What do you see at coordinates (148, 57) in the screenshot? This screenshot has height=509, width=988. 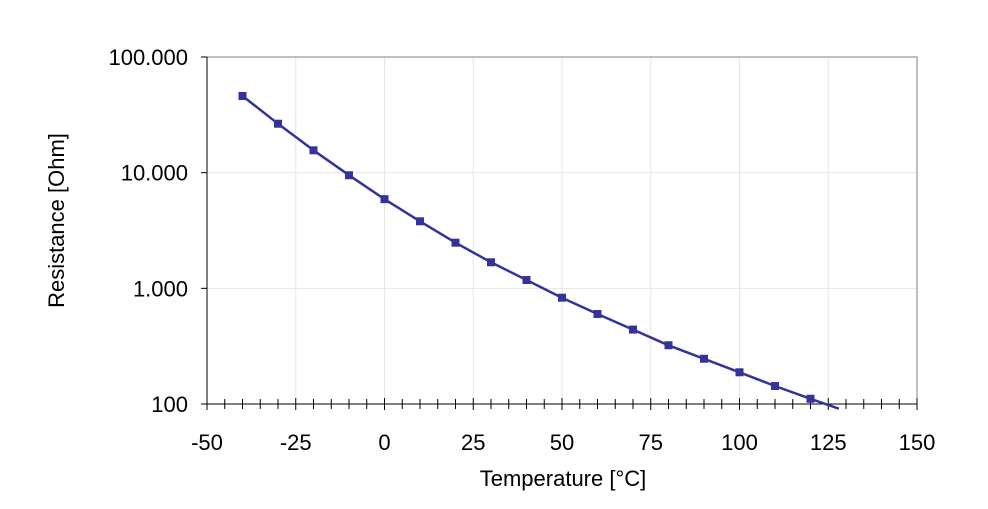 I see `y-tick-label: 100.000` at bounding box center [148, 57].